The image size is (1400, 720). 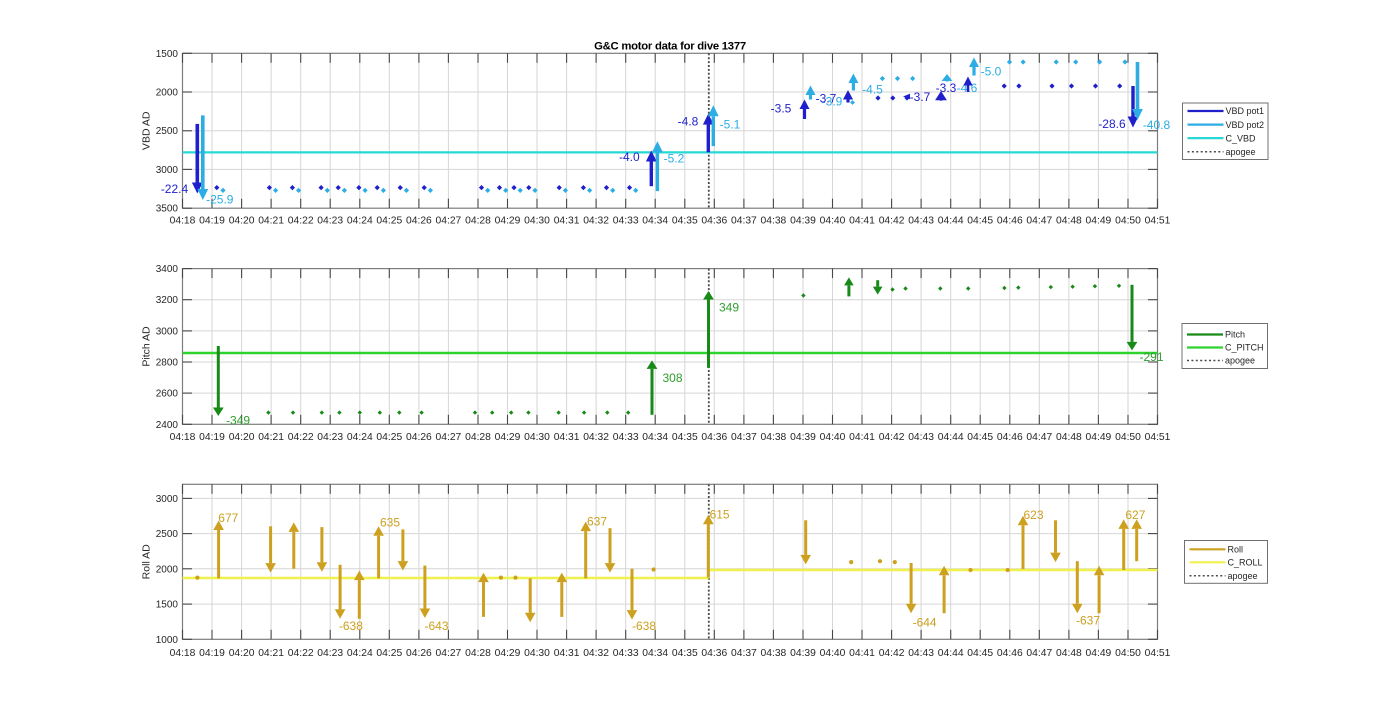 I want to click on svg-text: -3.3, so click(x=946, y=88).